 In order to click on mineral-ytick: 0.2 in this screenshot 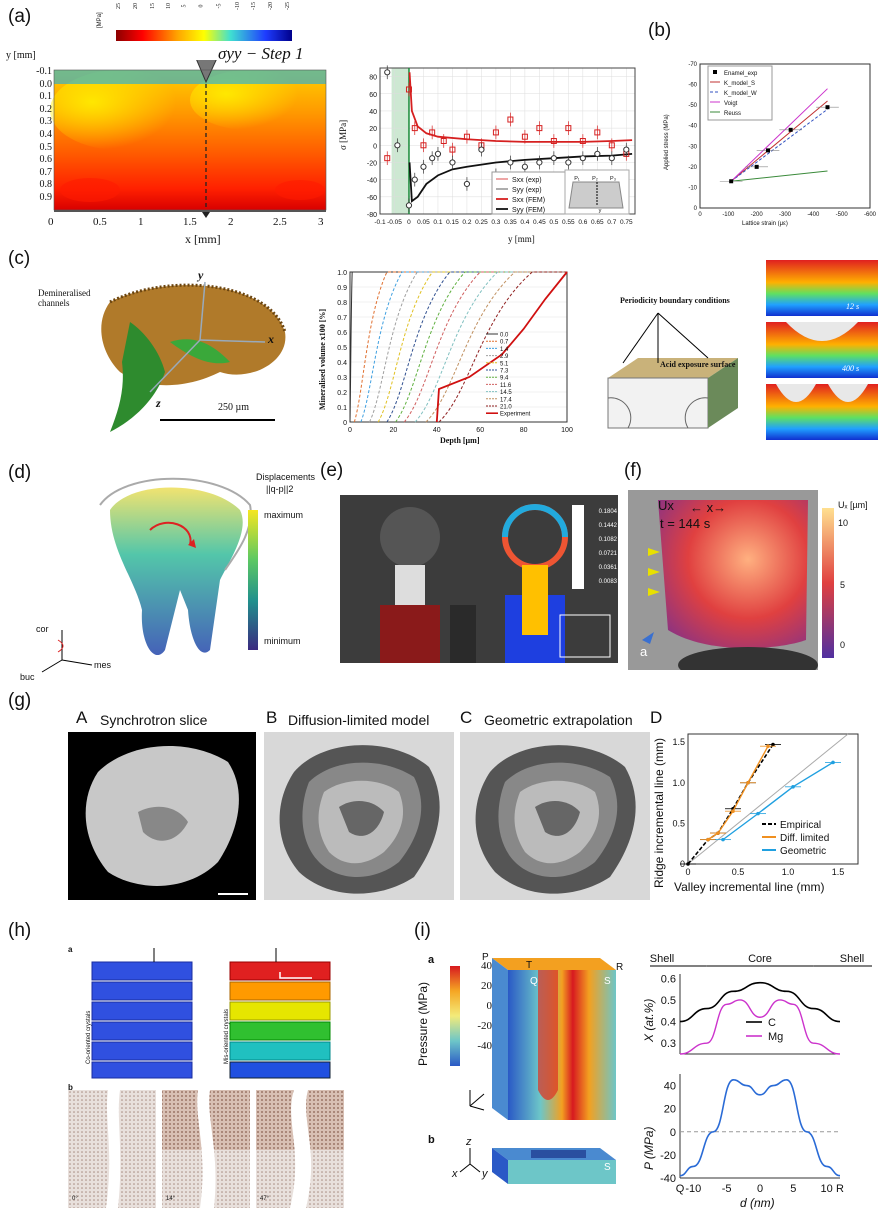, I will do `click(342, 393)`.